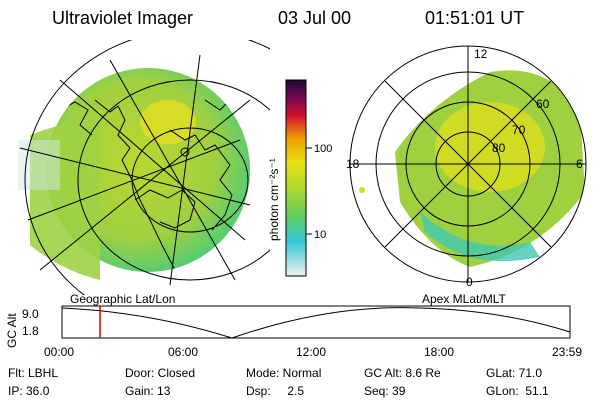 The width and height of the screenshot is (600, 400). What do you see at coordinates (402, 373) in the screenshot?
I see `gcalt-info: GC Alt: 8.6 Re` at bounding box center [402, 373].